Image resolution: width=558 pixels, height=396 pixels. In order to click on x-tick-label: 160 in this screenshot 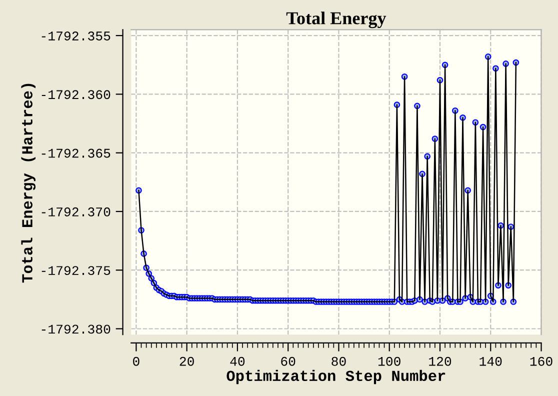, I will do `click(541, 361)`.